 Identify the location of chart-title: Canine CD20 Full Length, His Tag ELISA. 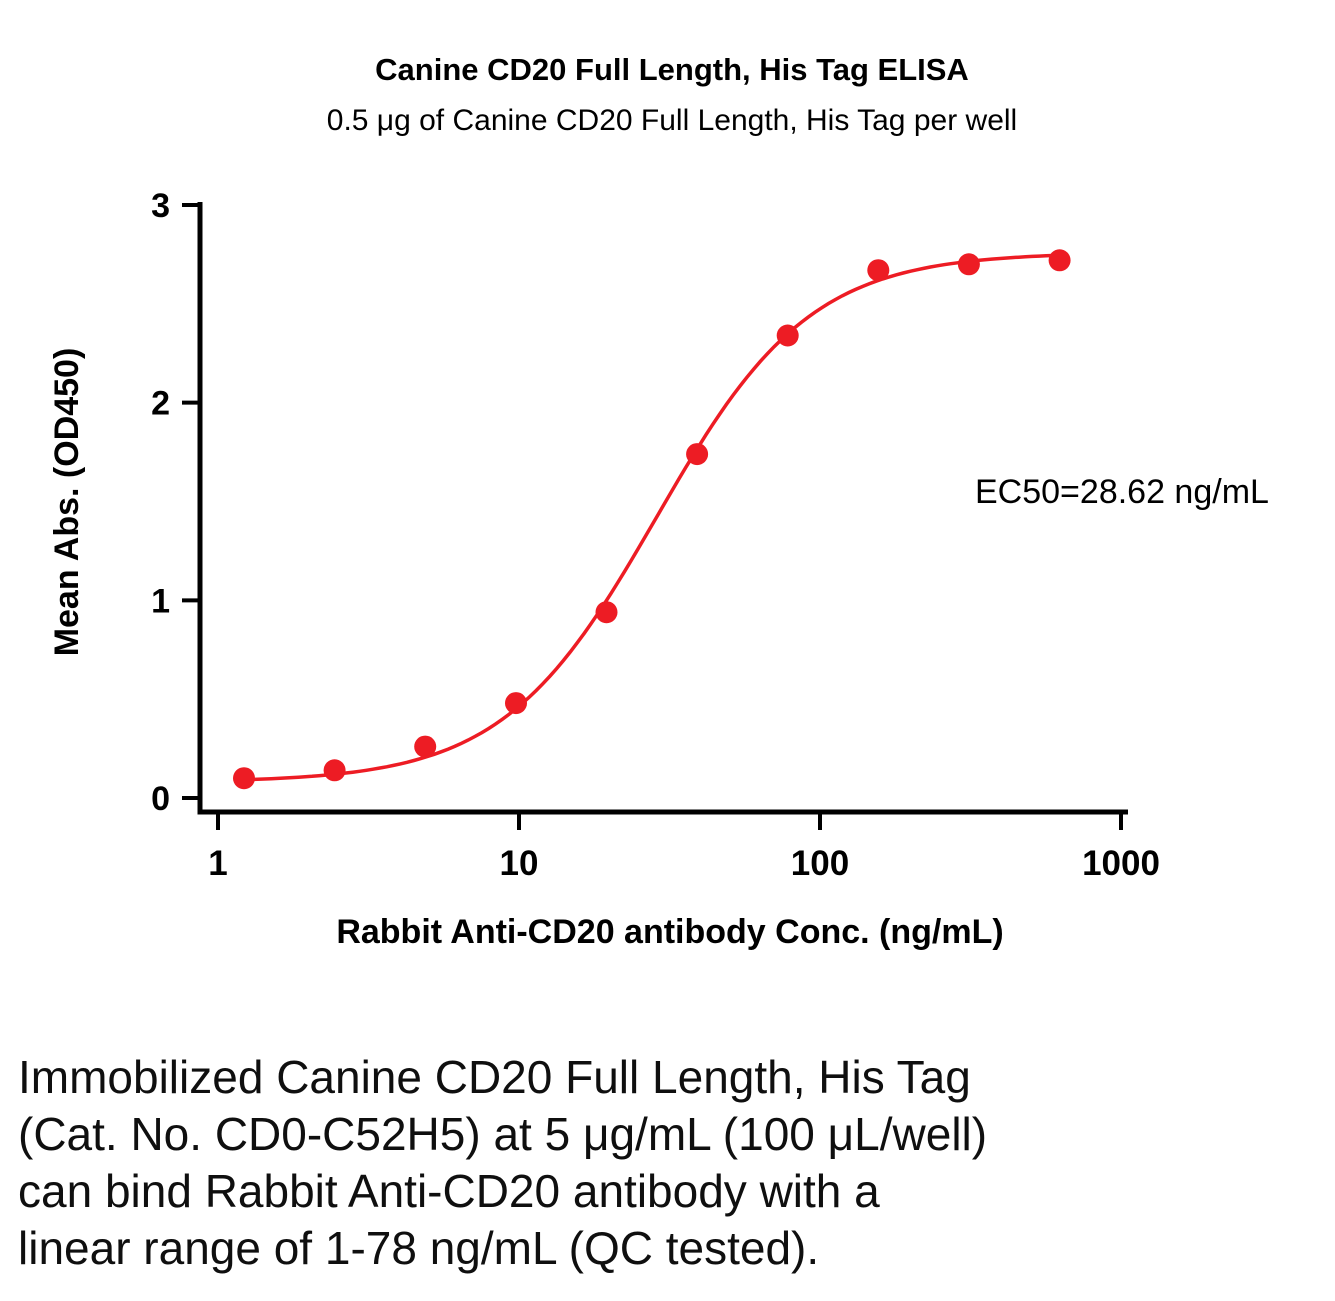
(672, 69).